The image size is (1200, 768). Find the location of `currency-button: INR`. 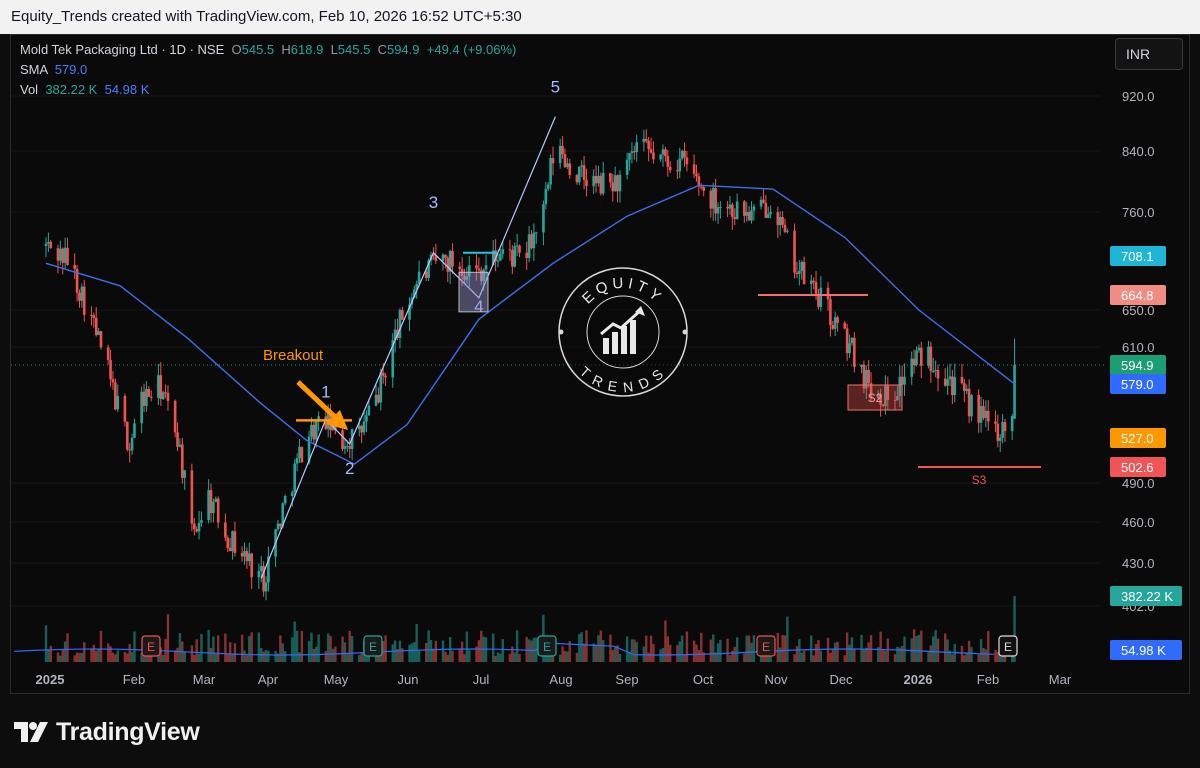

currency-button: INR is located at coordinates (1149, 54).